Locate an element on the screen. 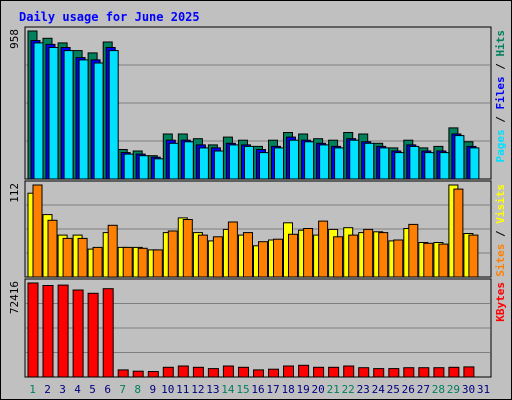 The width and height of the screenshot is (512, 400). day-label: 6 is located at coordinates (107, 389).